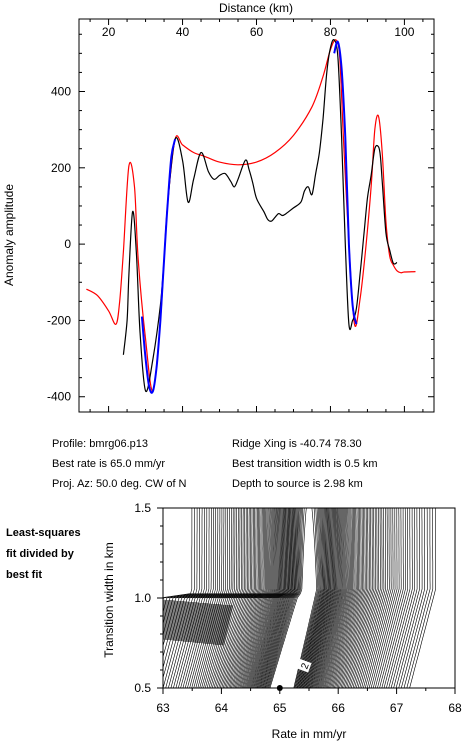 Image resolution: width=467 pixels, height=745 pixels. I want to click on misfit-y-tick-label: 0.5, so click(142, 688).